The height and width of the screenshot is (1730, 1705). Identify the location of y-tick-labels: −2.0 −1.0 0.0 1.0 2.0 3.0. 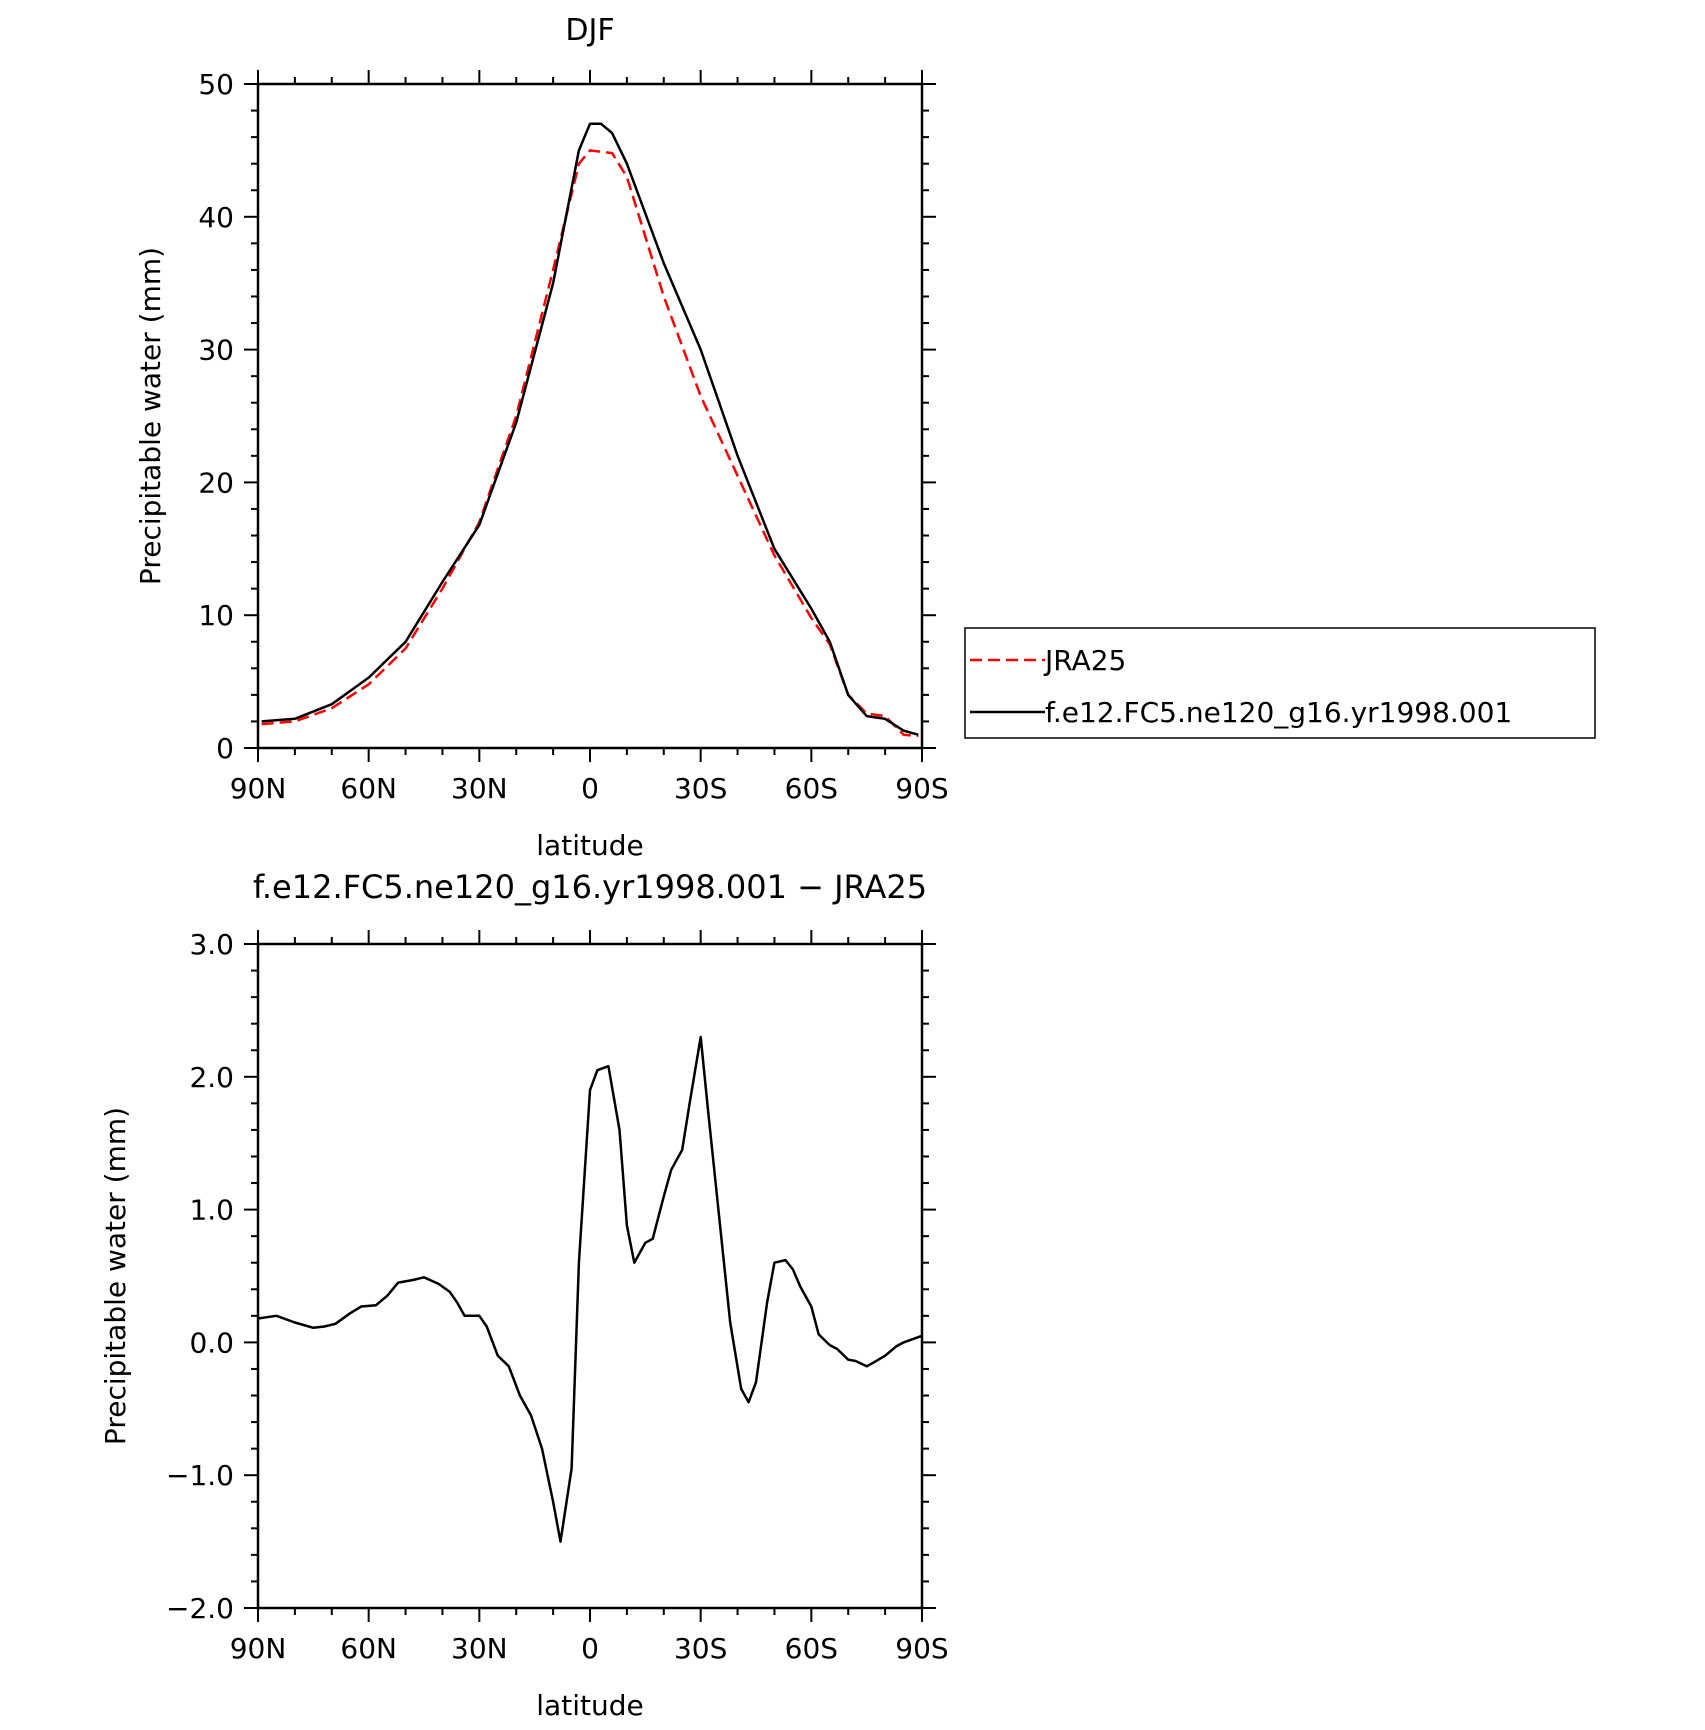
(200, 1276).